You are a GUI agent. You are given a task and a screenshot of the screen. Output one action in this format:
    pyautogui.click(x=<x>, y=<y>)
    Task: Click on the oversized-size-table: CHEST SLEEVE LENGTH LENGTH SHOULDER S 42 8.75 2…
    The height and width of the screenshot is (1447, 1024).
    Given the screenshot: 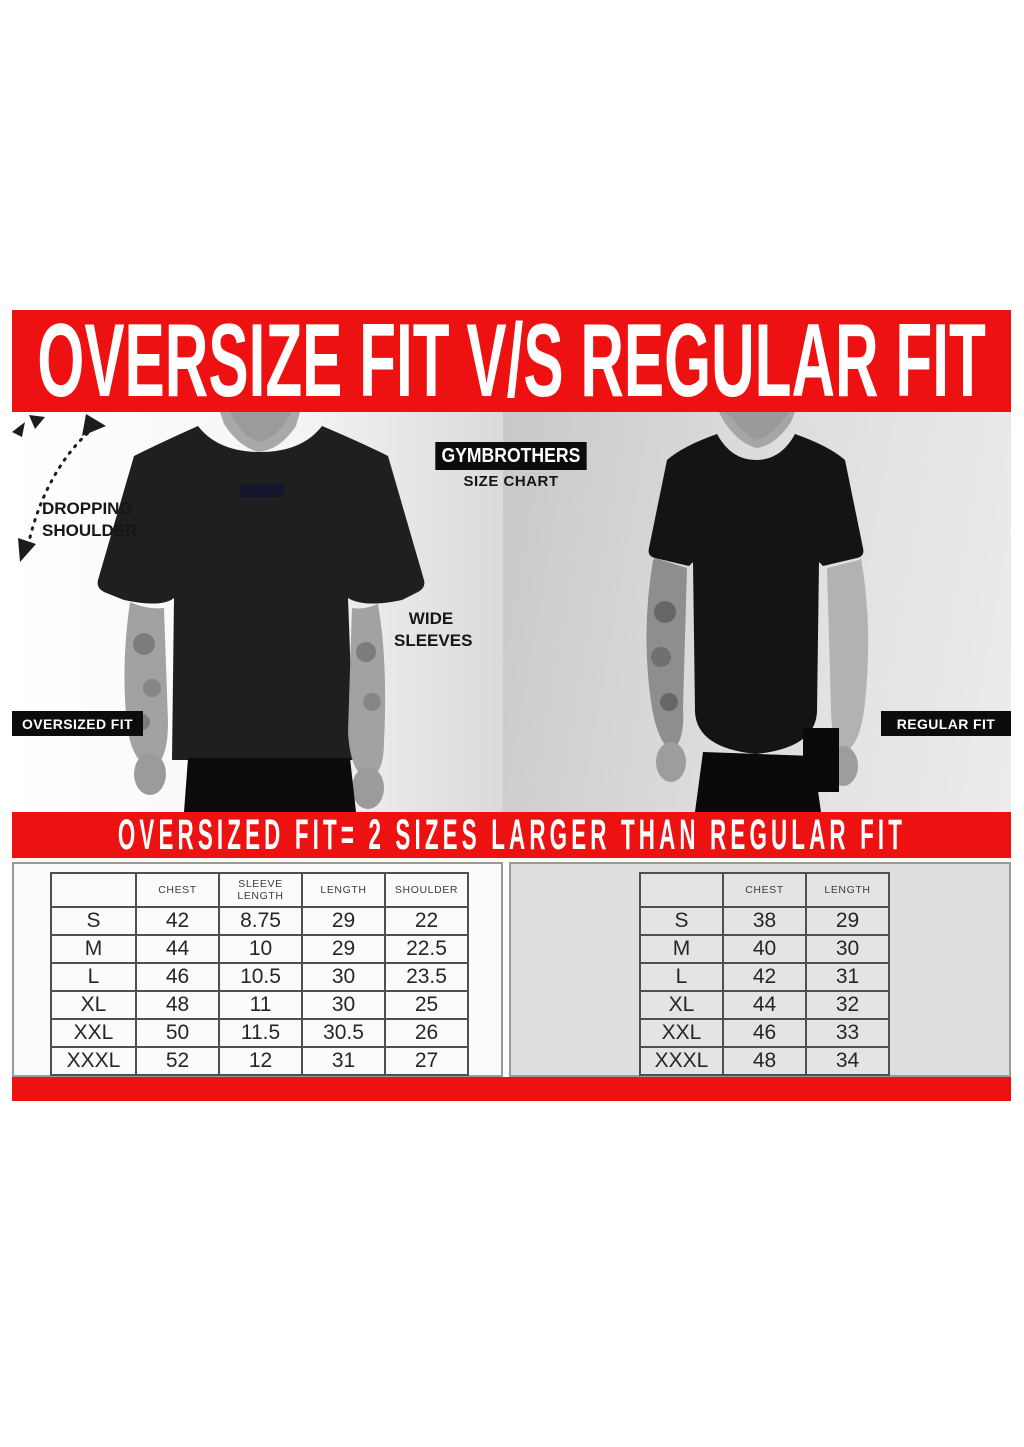 What is the action you would take?
    pyautogui.click(x=259, y=974)
    